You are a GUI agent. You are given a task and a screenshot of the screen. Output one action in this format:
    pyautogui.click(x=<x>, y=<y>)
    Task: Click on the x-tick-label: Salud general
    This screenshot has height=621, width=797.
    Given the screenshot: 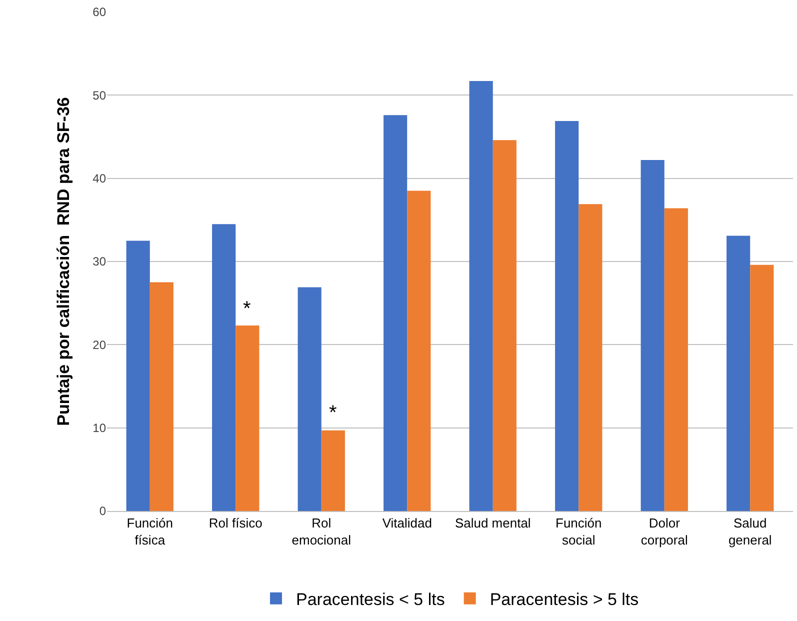 What is the action you would take?
    pyautogui.click(x=750, y=532)
    